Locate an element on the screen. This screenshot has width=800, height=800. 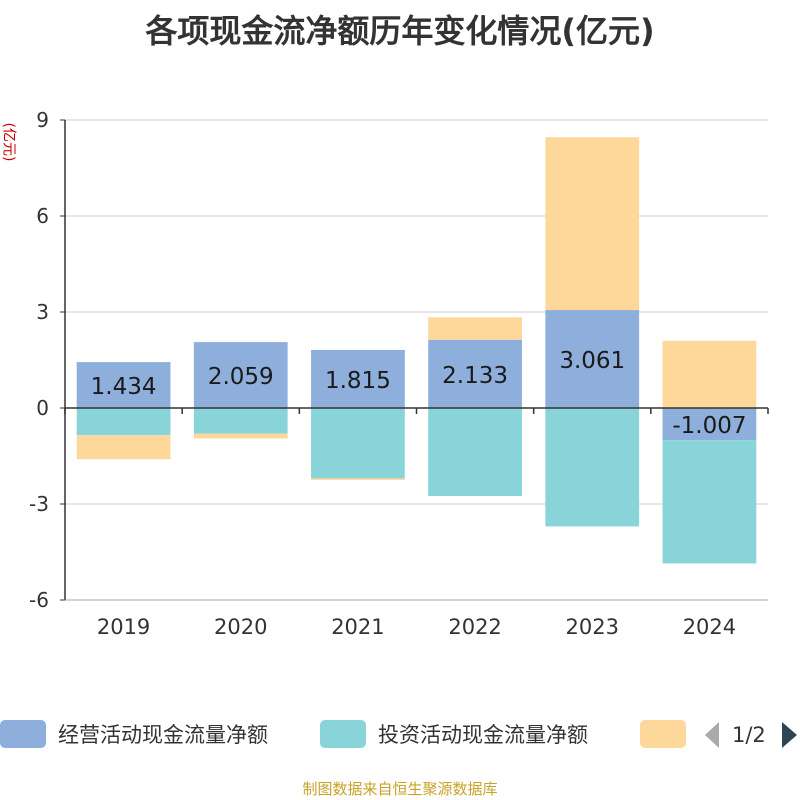
bar-series1-2021 is located at coordinates (358, 378).